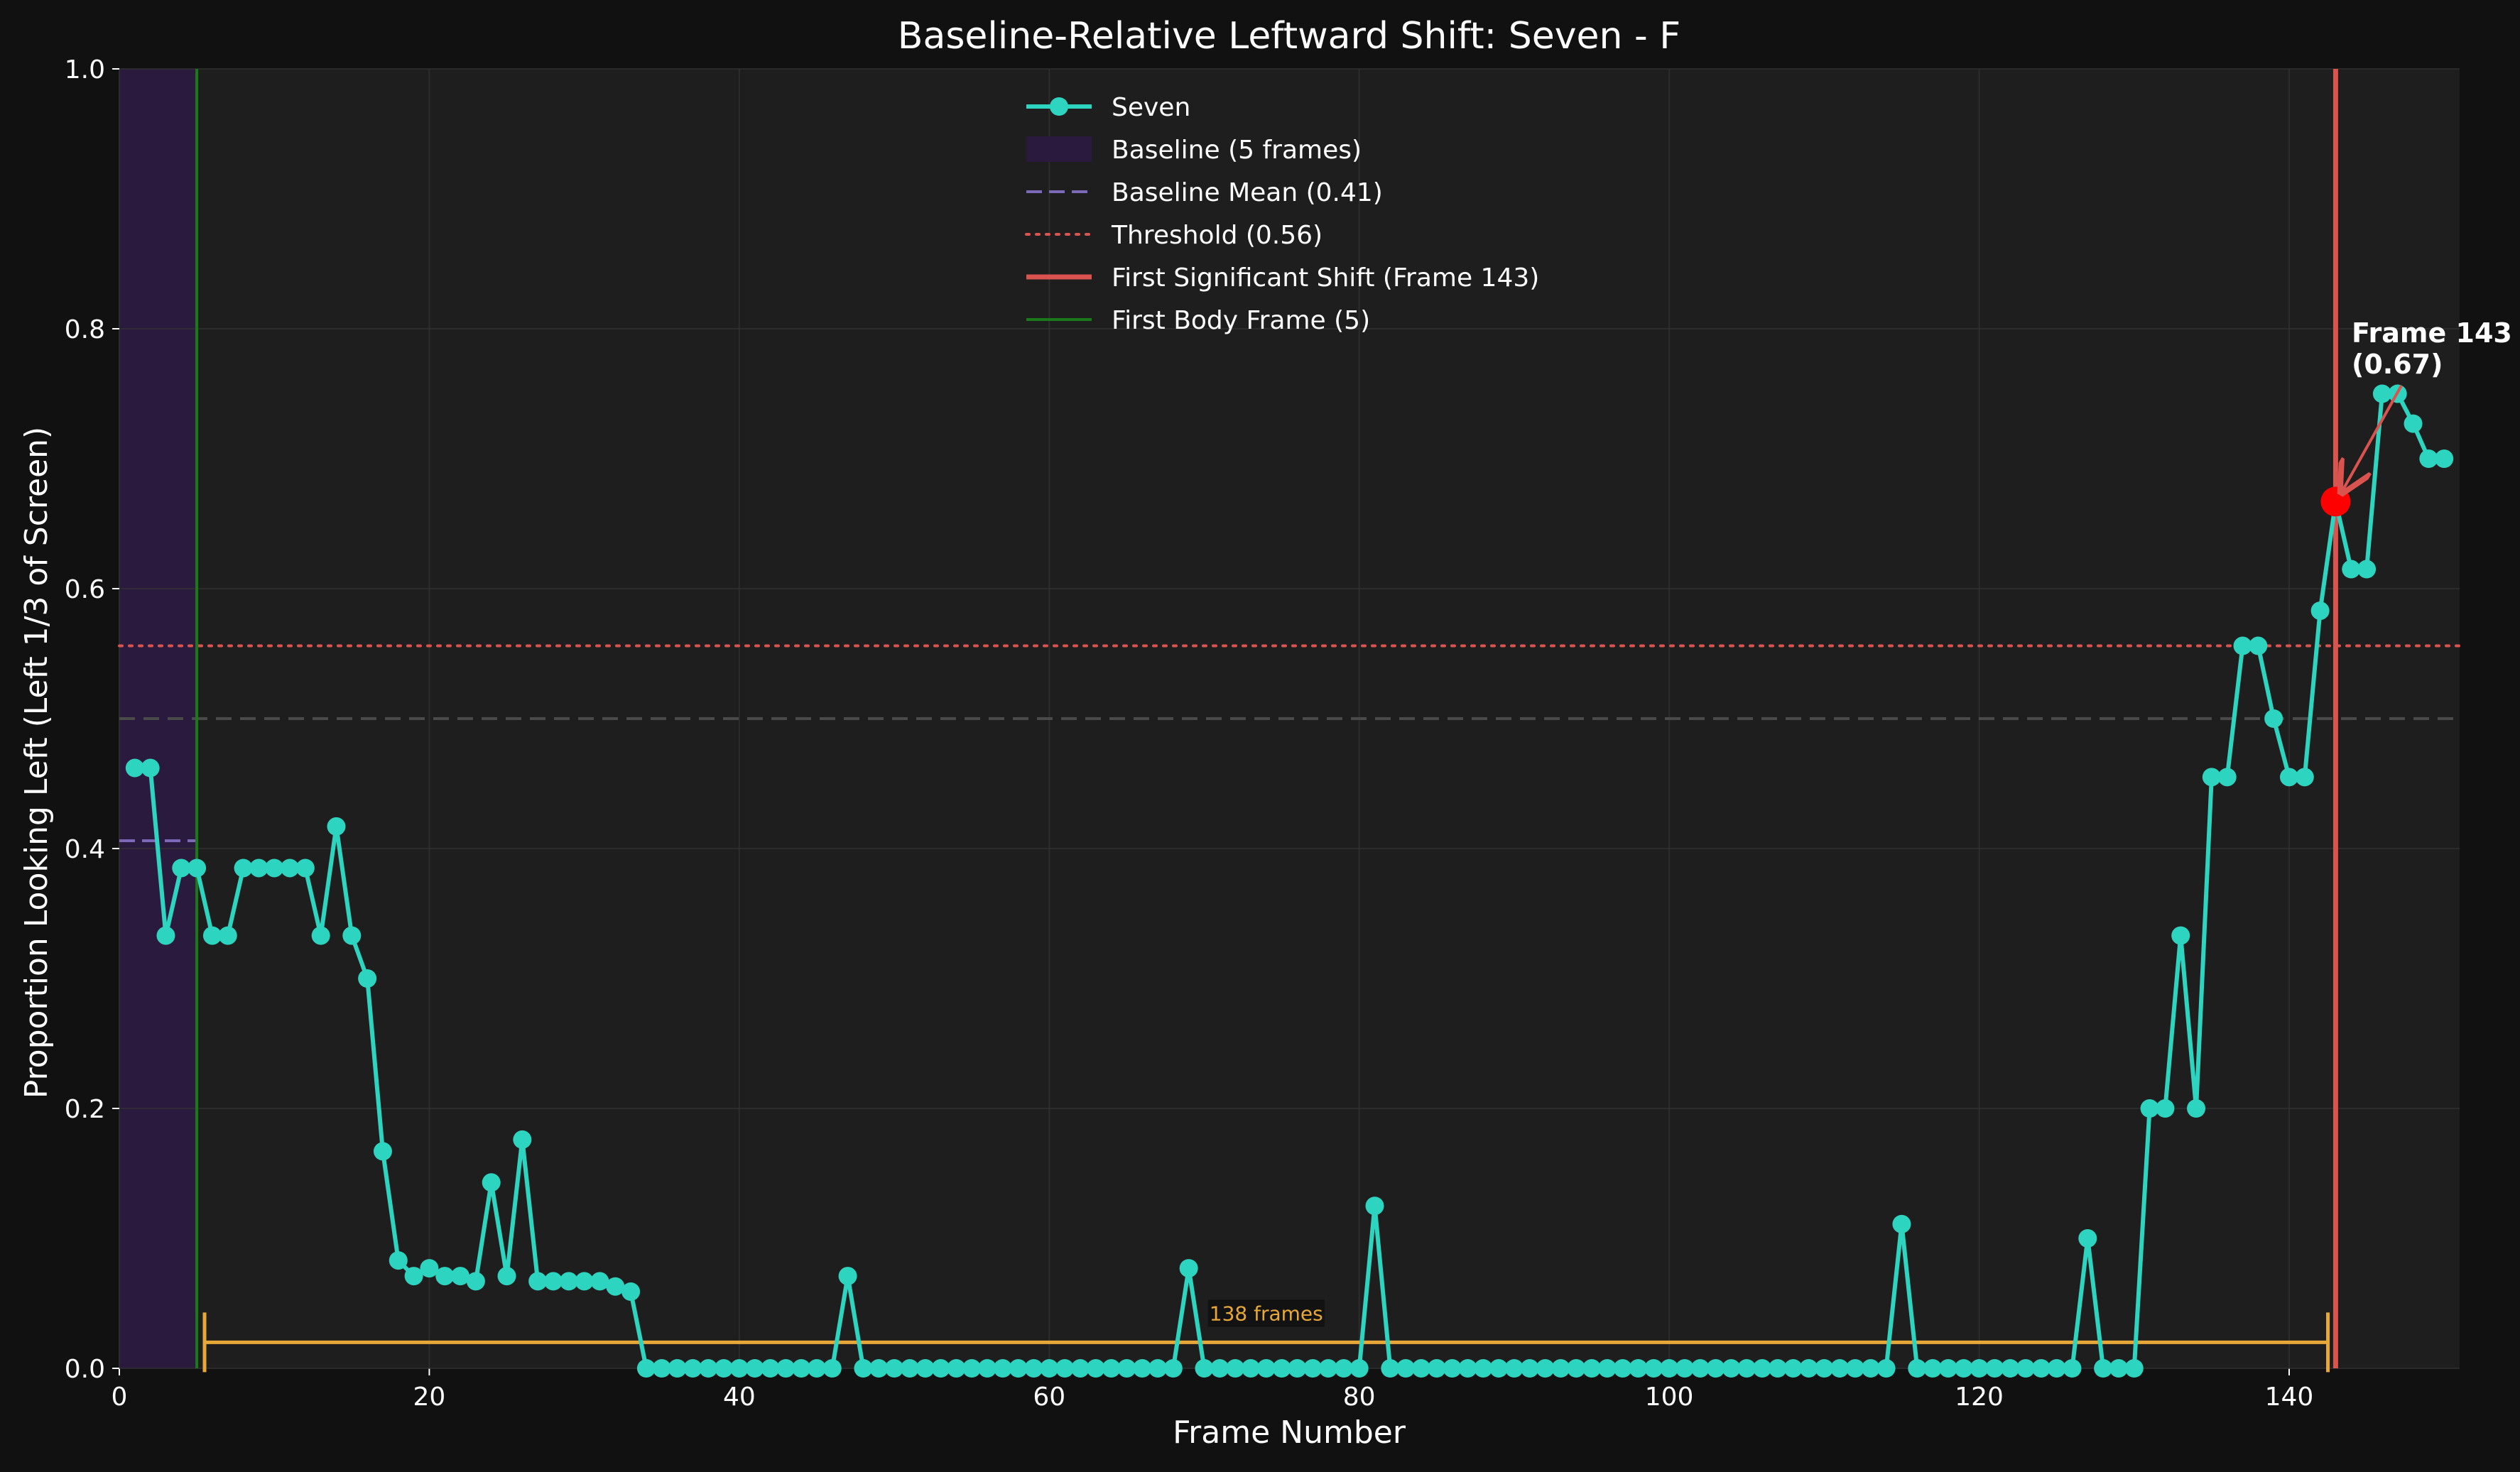 The height and width of the screenshot is (1472, 2520). Describe the element at coordinates (2397, 364) in the screenshot. I see `annotation-value: (0.67)` at that location.